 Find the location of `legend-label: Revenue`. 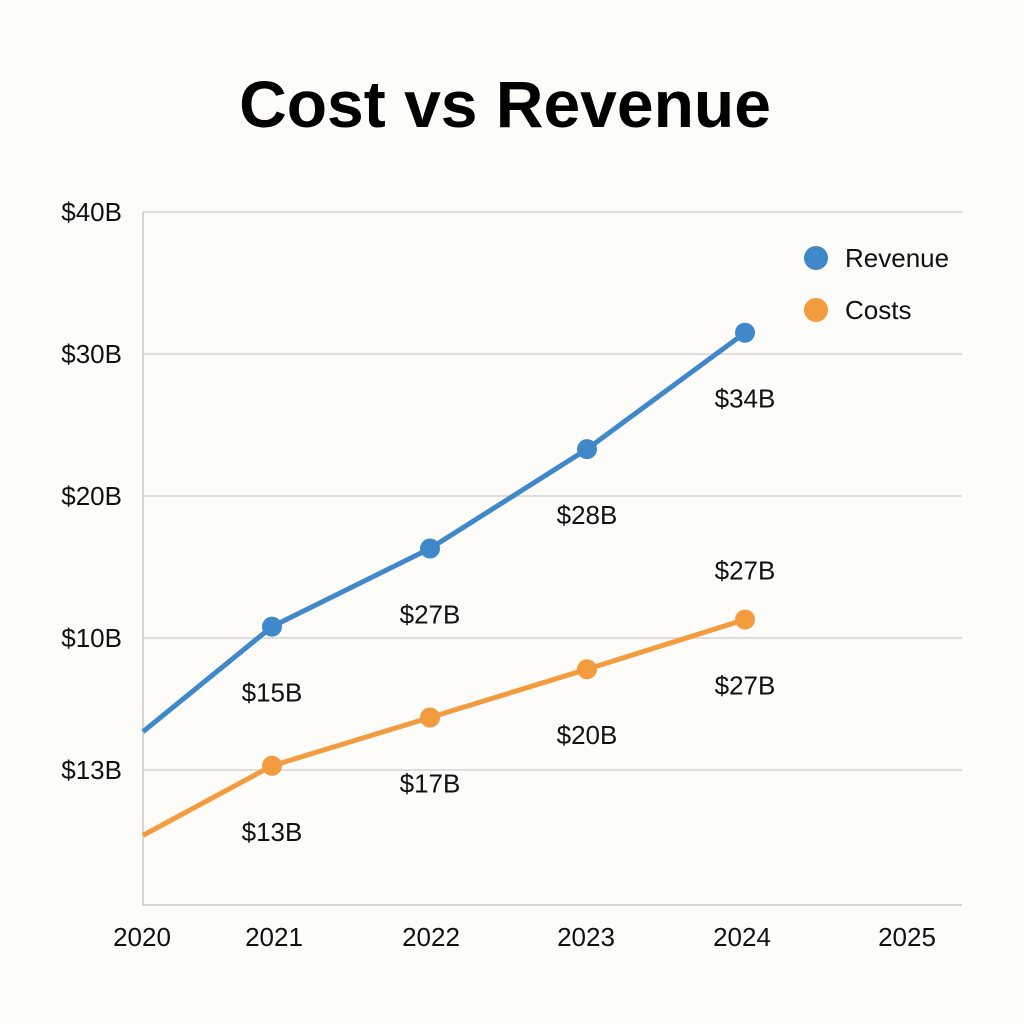

legend-label: Revenue is located at coordinates (897, 258).